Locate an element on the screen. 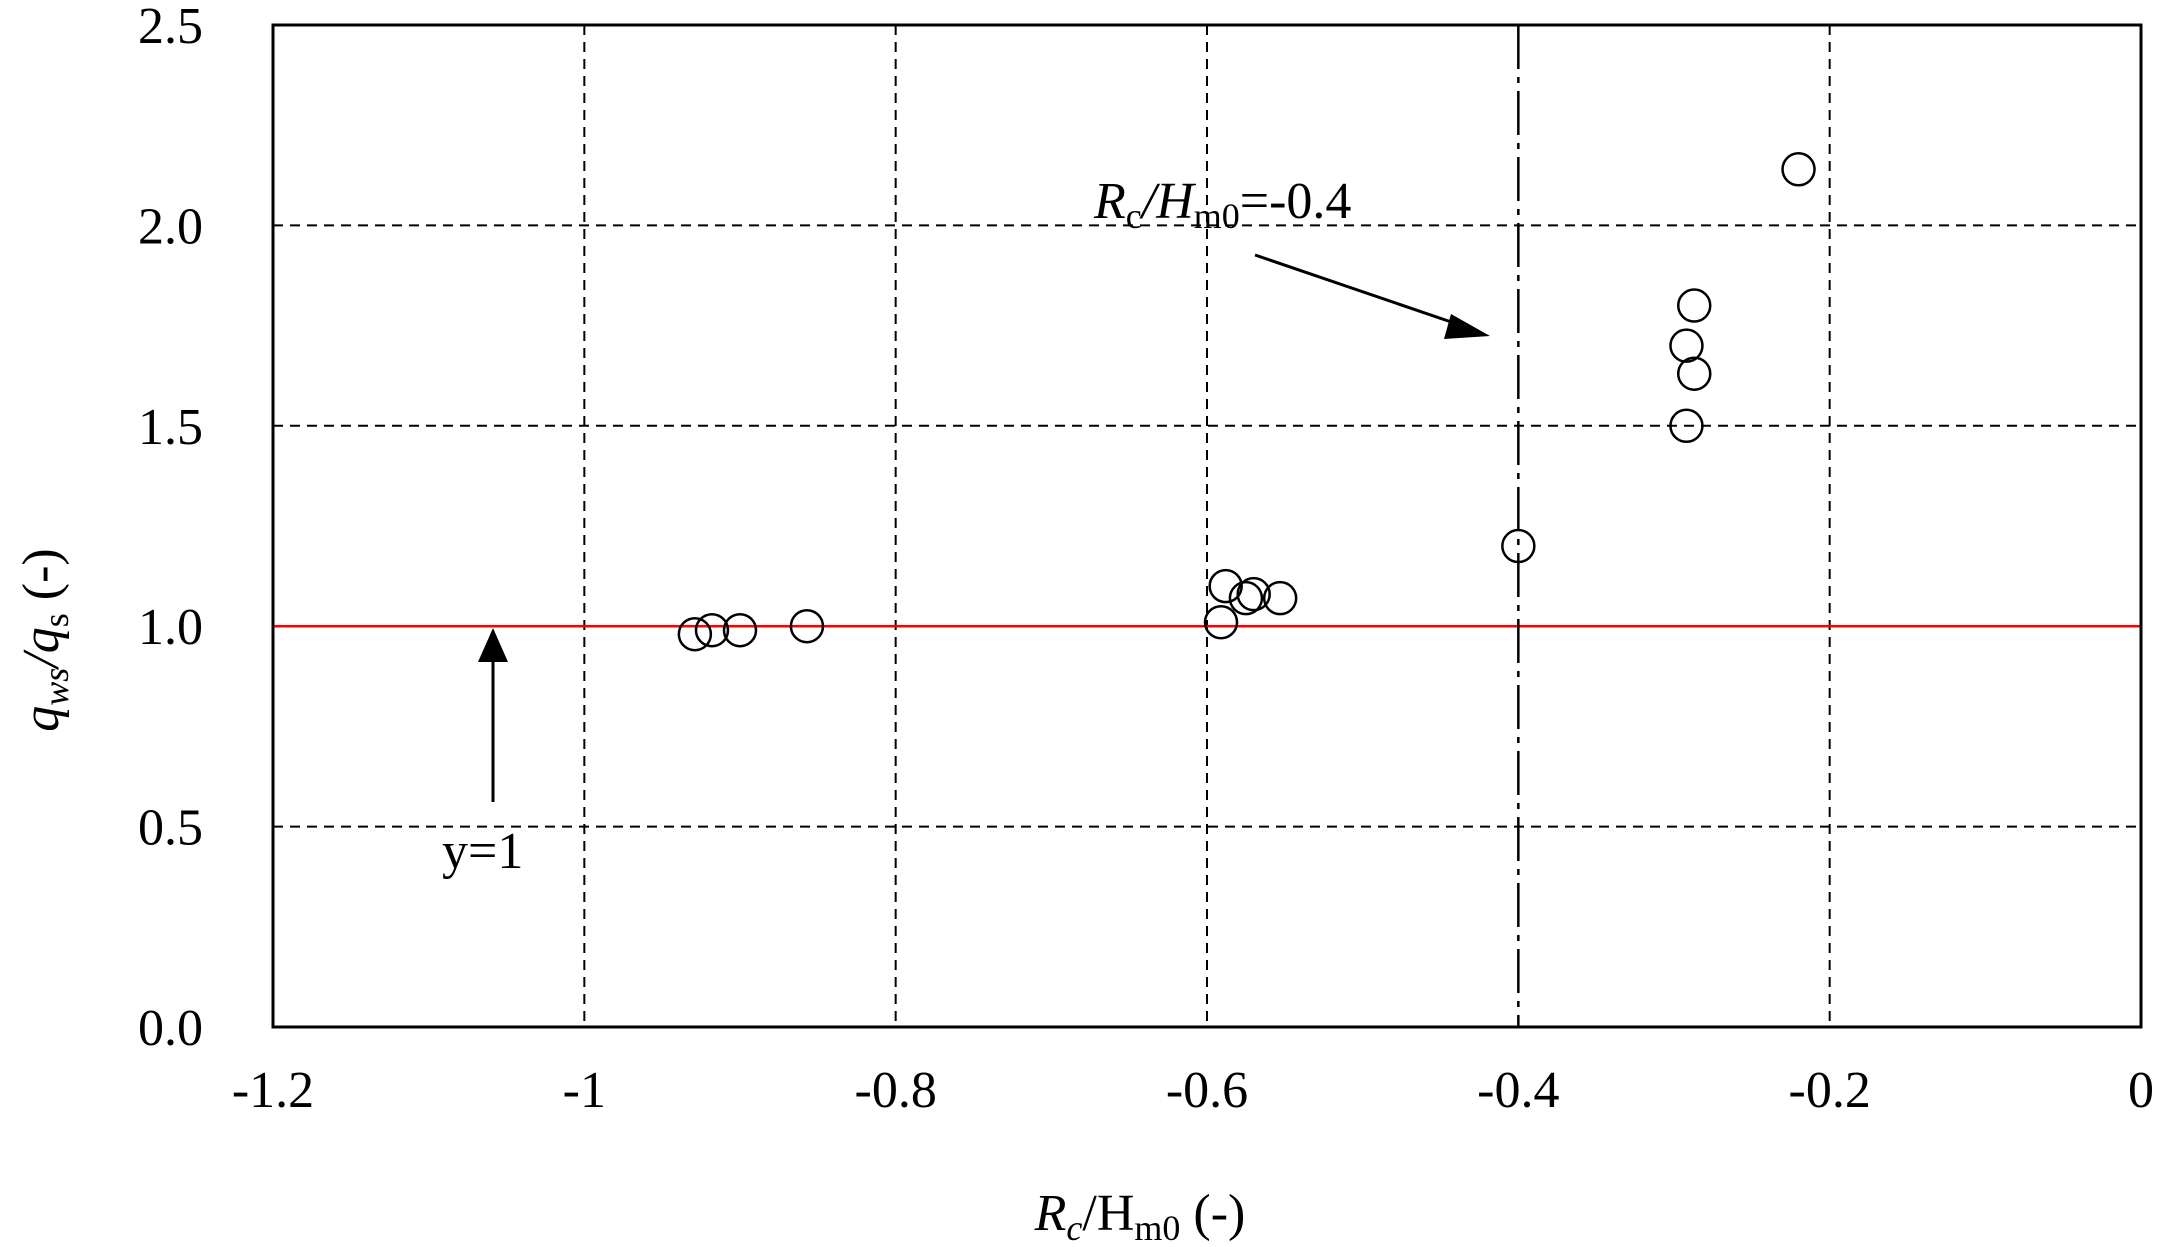 This screenshot has height=1247, width=2161. x-axis-label: Rc/Hm0 (-) is located at coordinates (1140, 1216).